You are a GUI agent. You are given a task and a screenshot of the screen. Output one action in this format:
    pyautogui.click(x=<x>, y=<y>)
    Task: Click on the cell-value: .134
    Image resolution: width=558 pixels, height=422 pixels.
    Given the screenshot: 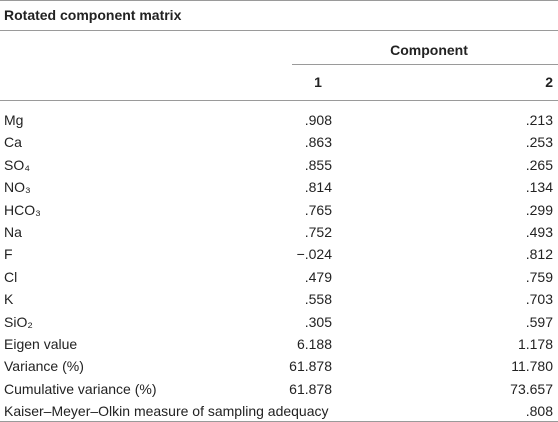 What is the action you would take?
    pyautogui.click(x=539, y=187)
    